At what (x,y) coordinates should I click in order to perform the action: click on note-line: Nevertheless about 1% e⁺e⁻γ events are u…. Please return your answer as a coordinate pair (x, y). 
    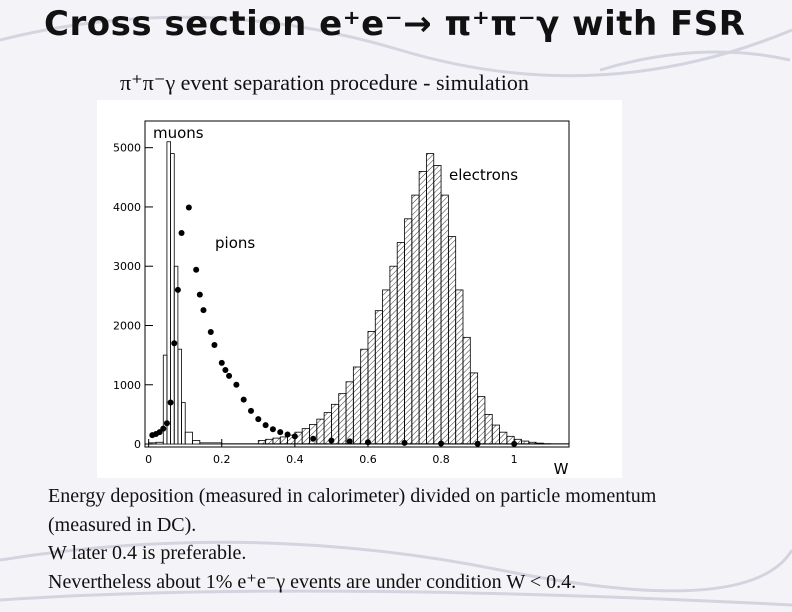
    Looking at the image, I should click on (312, 581).